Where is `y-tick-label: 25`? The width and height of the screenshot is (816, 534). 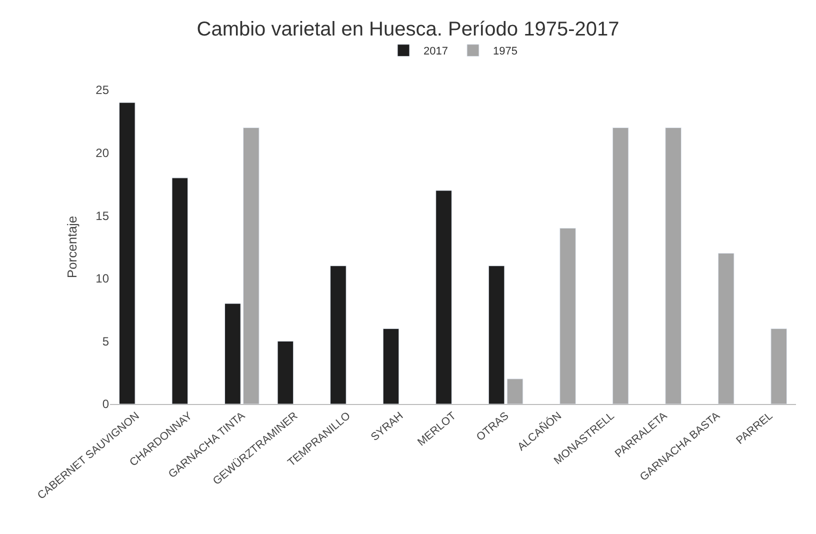 y-tick-label: 25 is located at coordinates (103, 90).